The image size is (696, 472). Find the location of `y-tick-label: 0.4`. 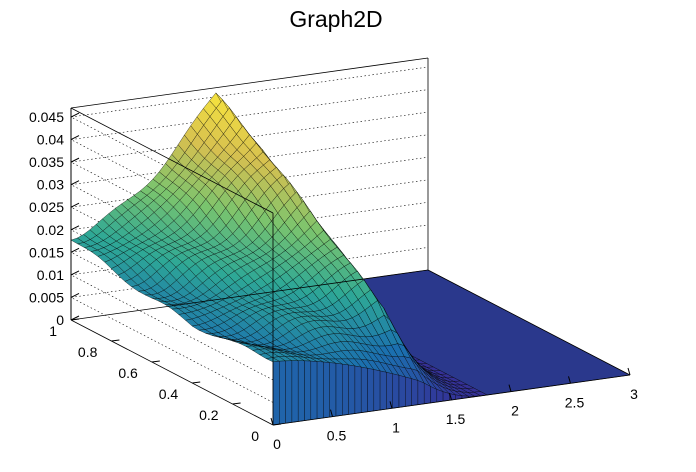

y-tick-label: 0.4 is located at coordinates (169, 394).